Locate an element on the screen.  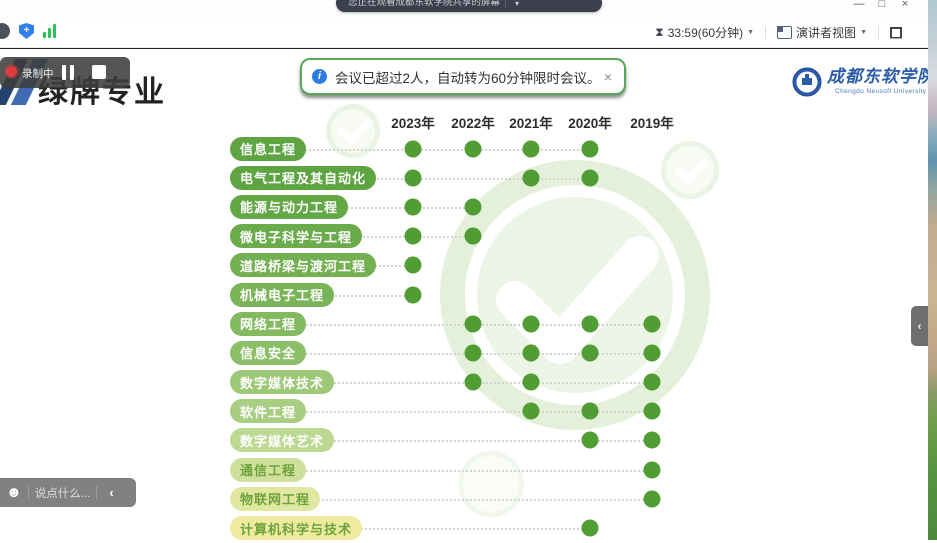
chart-row: 数字媒体艺术 is located at coordinates (455, 440).